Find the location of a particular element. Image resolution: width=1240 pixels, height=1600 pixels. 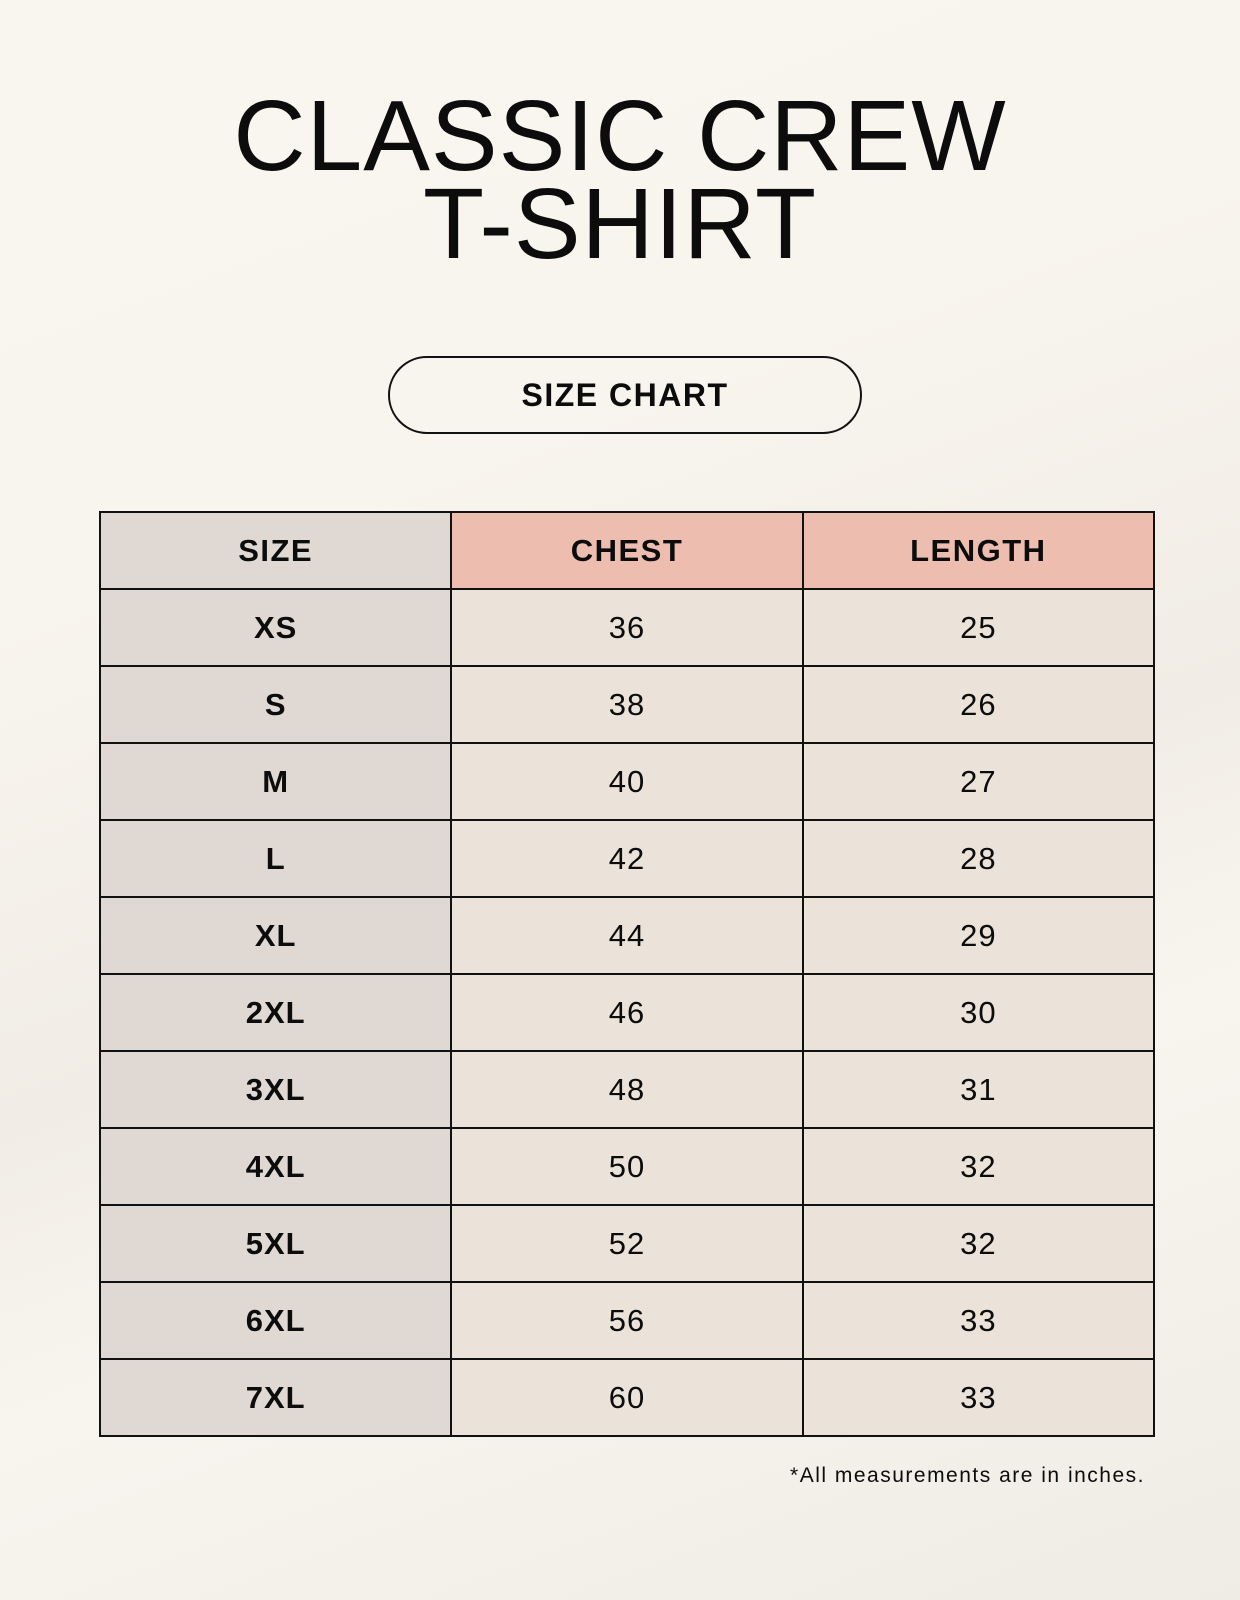

cell-chest: 36 is located at coordinates (627, 627).